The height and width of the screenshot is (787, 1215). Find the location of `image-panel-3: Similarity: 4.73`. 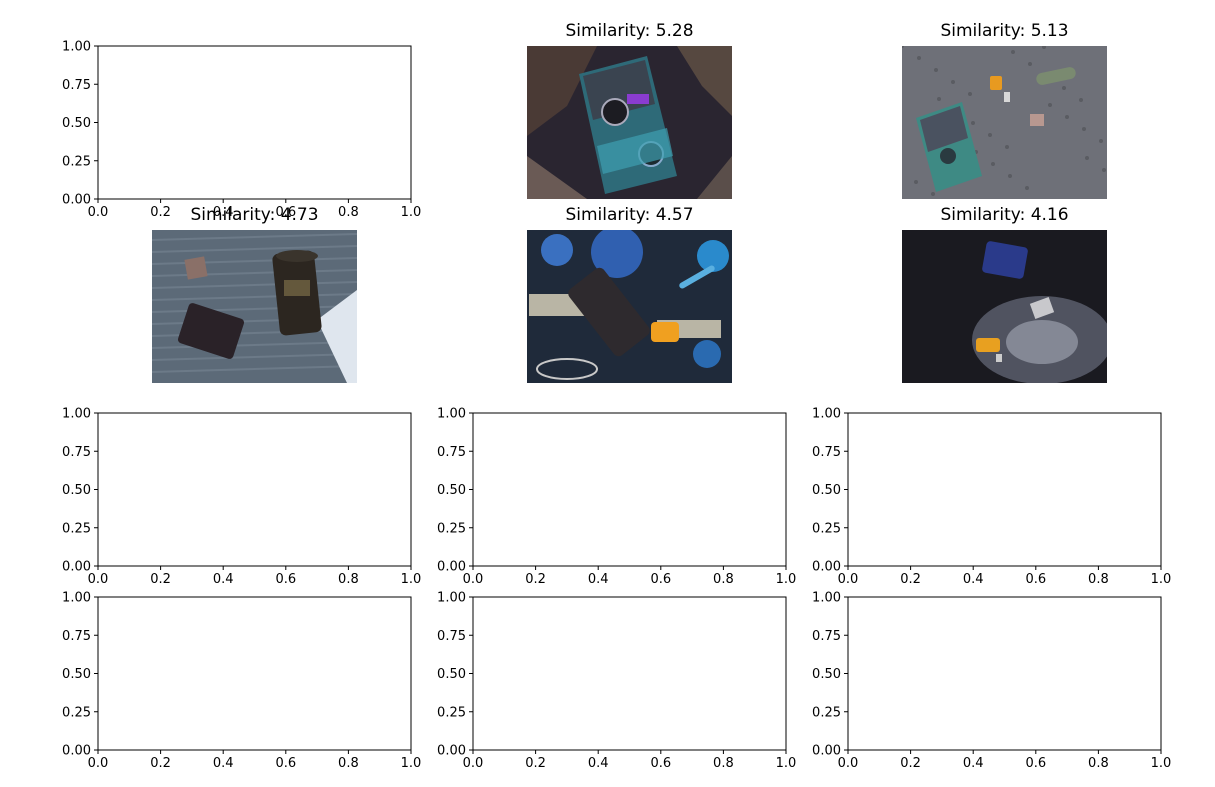

image-panel-3: Similarity: 4.73 is located at coordinates (254, 294).